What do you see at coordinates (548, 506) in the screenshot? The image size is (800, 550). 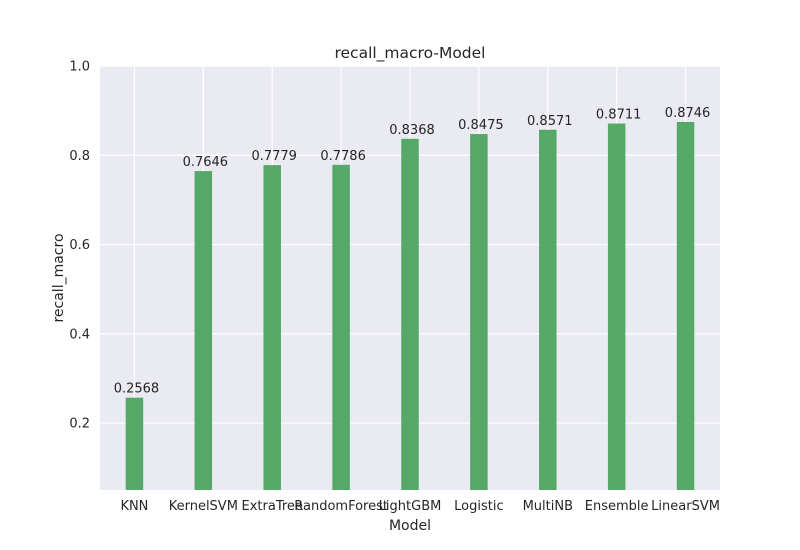 I see `x-tick-label: MultiNB` at bounding box center [548, 506].